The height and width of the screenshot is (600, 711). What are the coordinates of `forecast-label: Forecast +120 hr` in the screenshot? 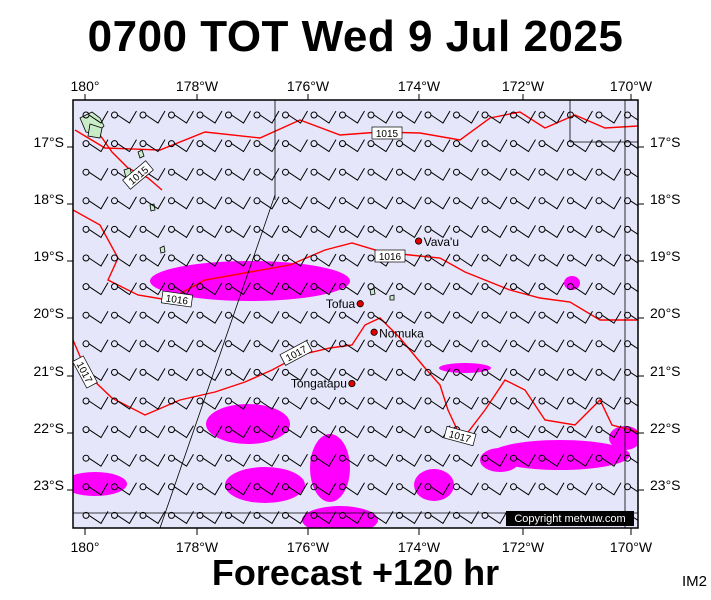 It's located at (355, 572).